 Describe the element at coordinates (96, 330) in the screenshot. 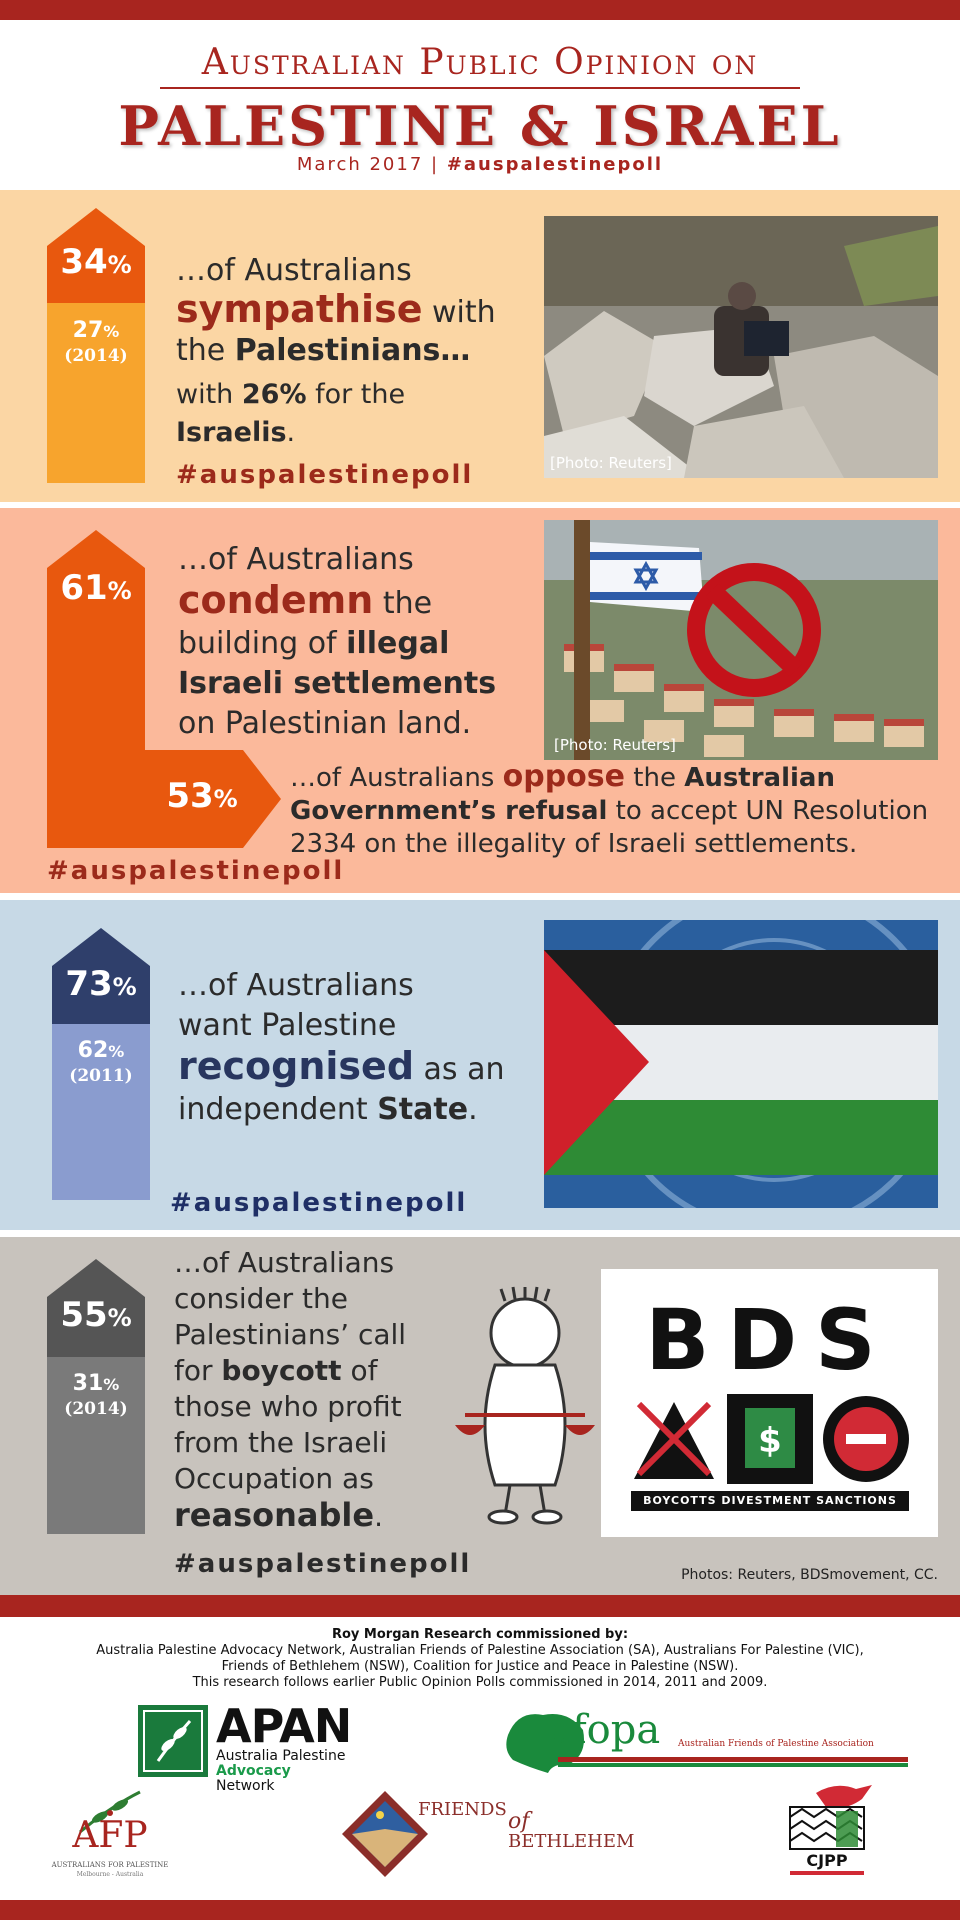

I see `stat-previous: 27%` at that location.